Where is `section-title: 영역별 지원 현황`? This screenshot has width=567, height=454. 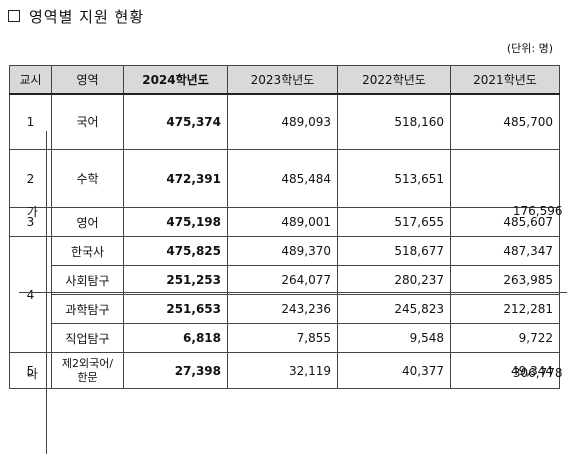 section-title: 영역별 지원 현황 is located at coordinates (76, 16).